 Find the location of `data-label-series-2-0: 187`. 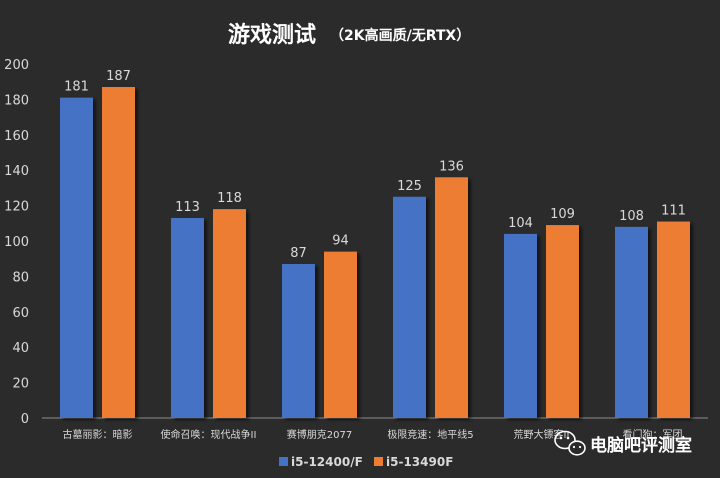

data-label-series-2-0: 187 is located at coordinates (118, 76).